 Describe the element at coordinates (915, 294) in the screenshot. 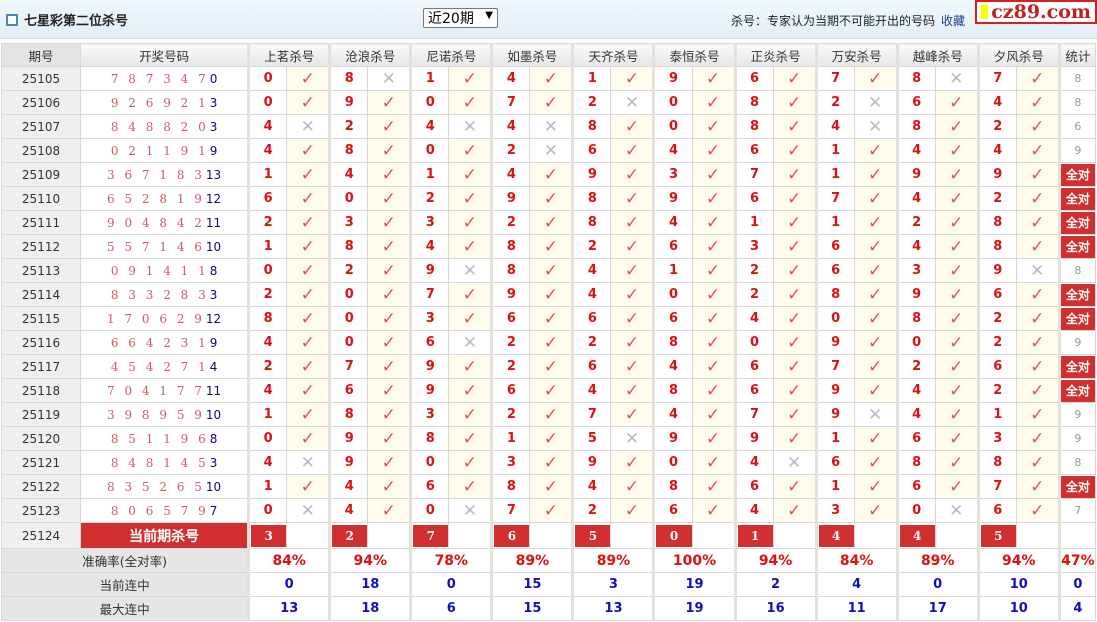

I see `kill-number: 9` at that location.